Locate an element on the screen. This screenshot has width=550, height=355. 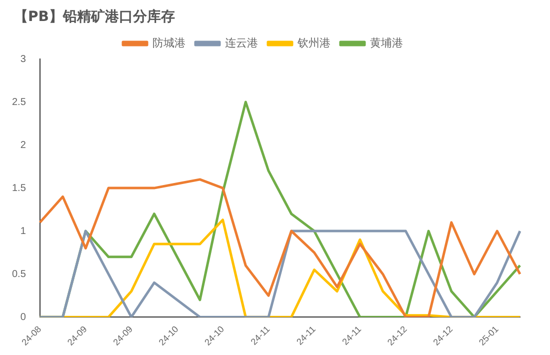
y-tick-label: 0.5 is located at coordinates (19, 274).